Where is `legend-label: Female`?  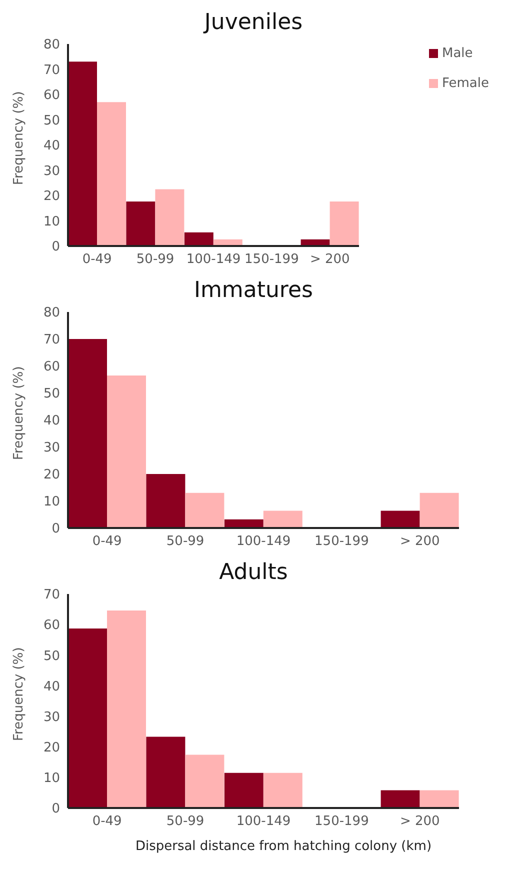 legend-label: Female is located at coordinates (466, 83).